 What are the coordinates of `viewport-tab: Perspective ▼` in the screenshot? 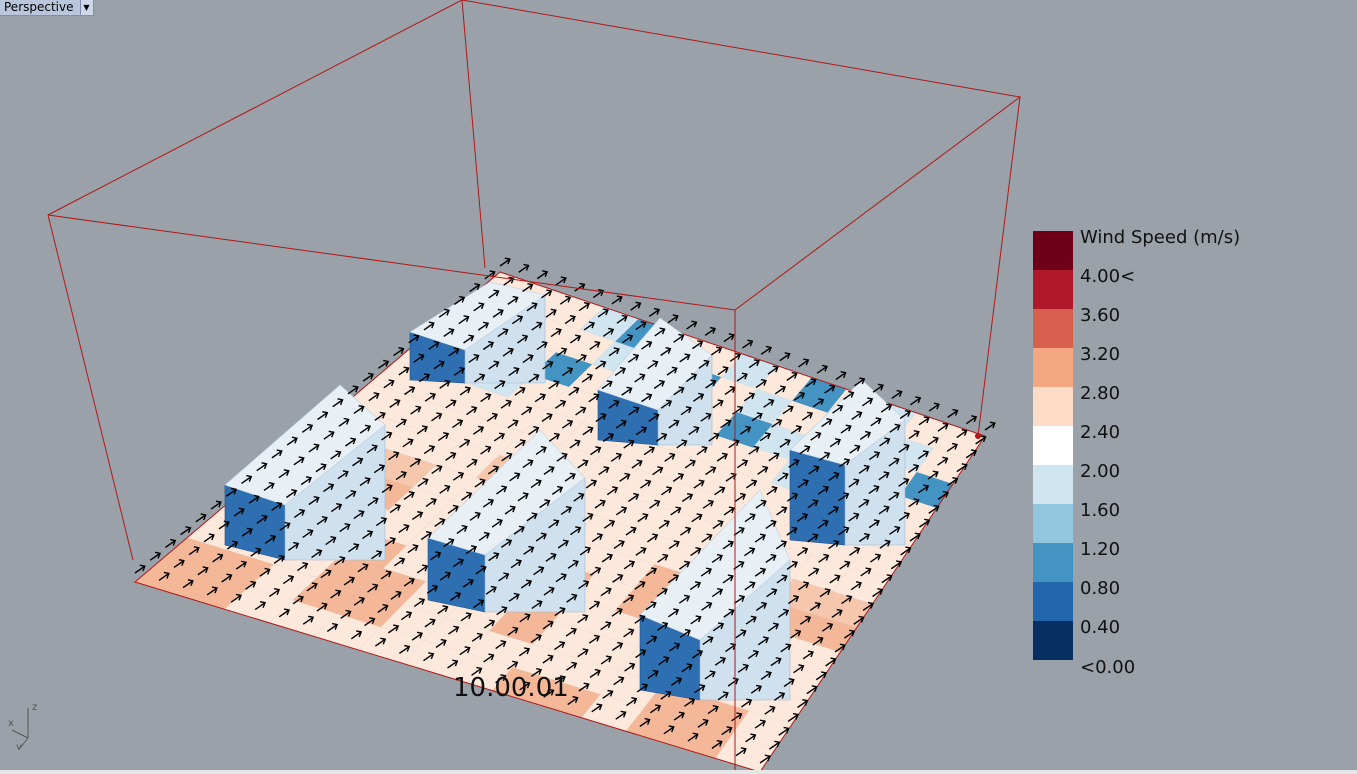 It's located at (47, 8).